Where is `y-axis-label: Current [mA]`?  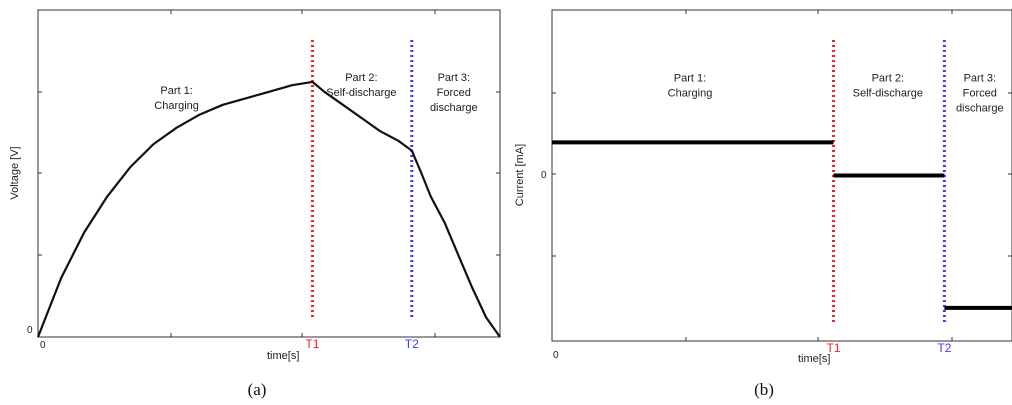 y-axis-label: Current [mA] is located at coordinates (520, 175).